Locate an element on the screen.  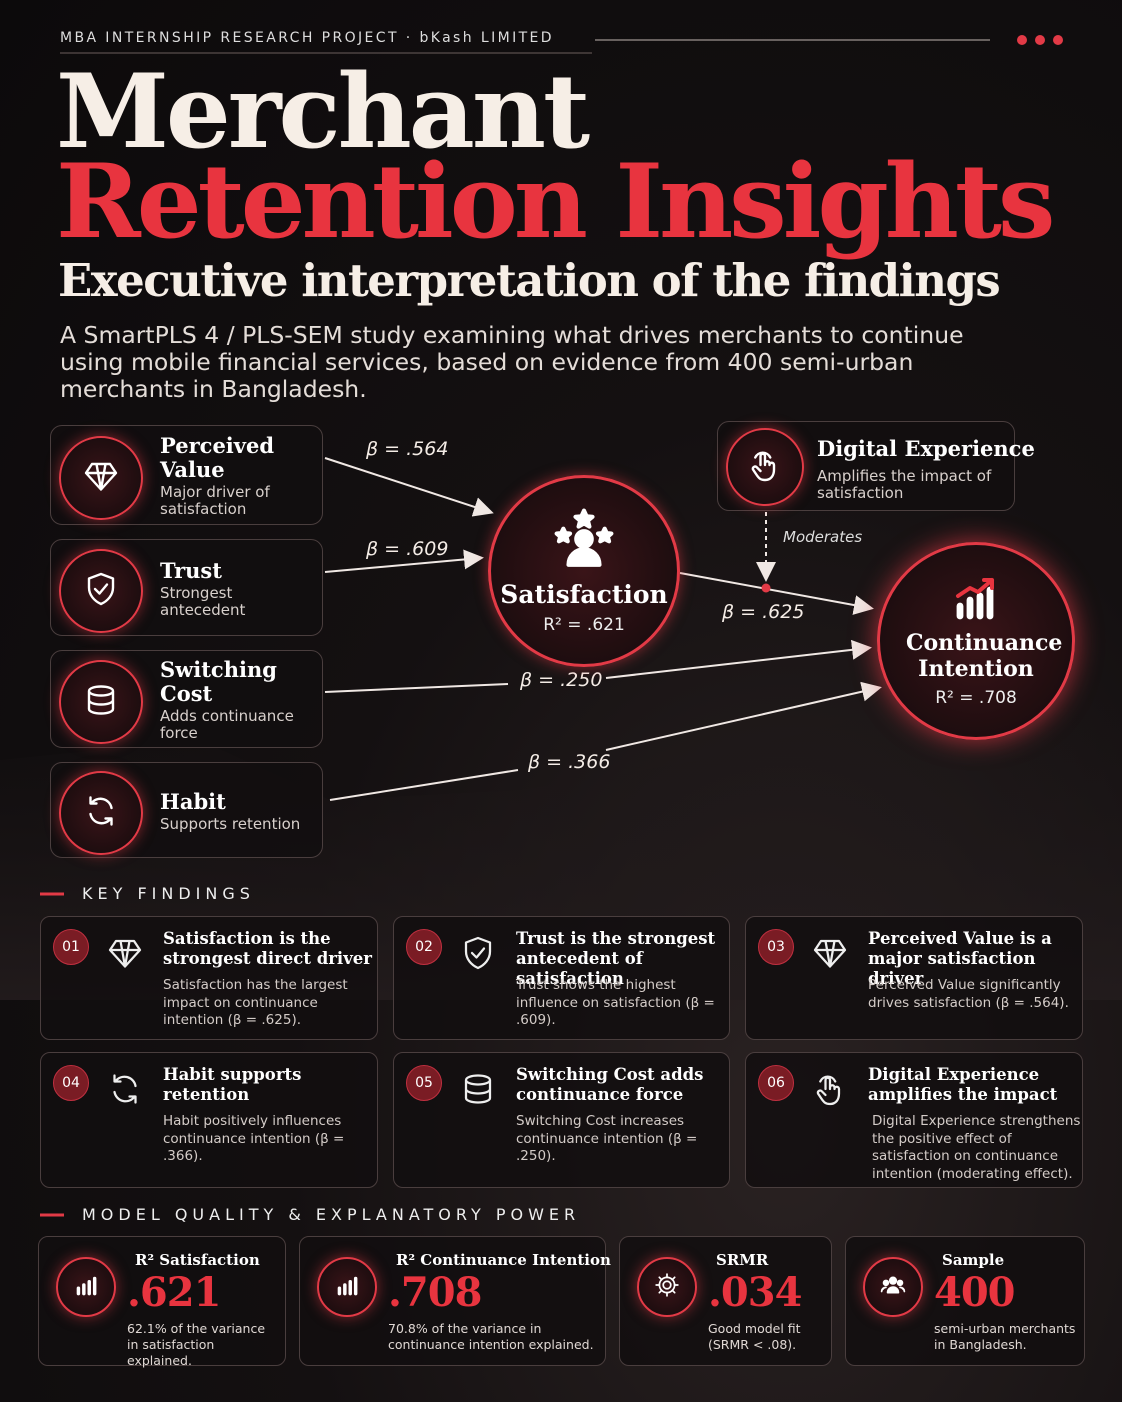
antecedent-name: Habit is located at coordinates (193, 801).